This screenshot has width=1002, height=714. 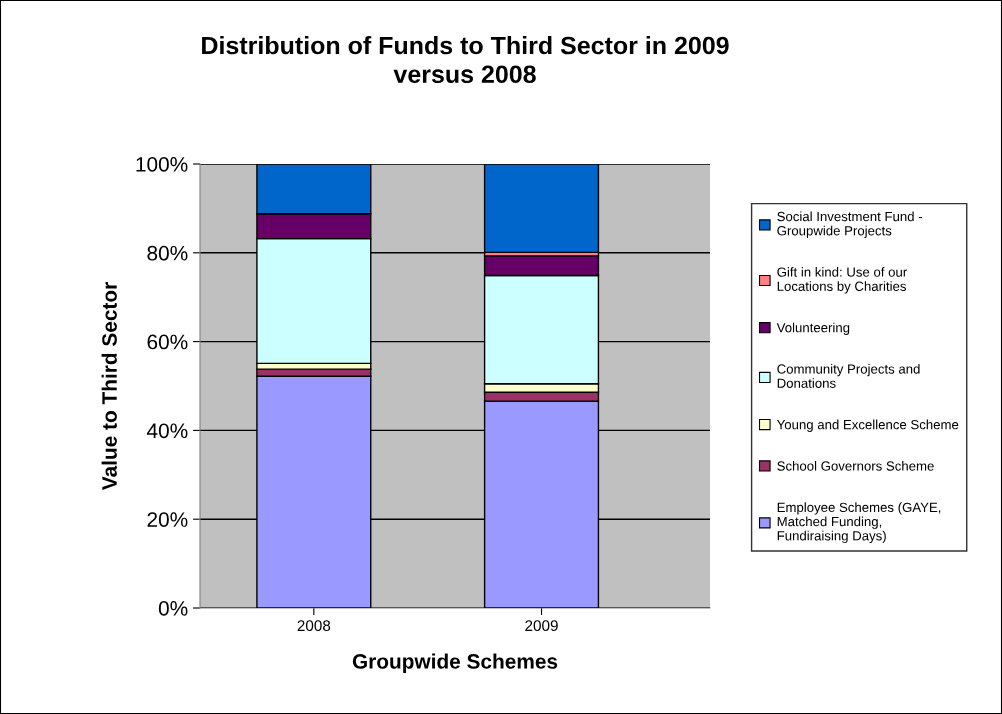 I want to click on chart-title: Distribution of Funds to Third Sector in 2009 versus 2008, so click(x=465, y=59).